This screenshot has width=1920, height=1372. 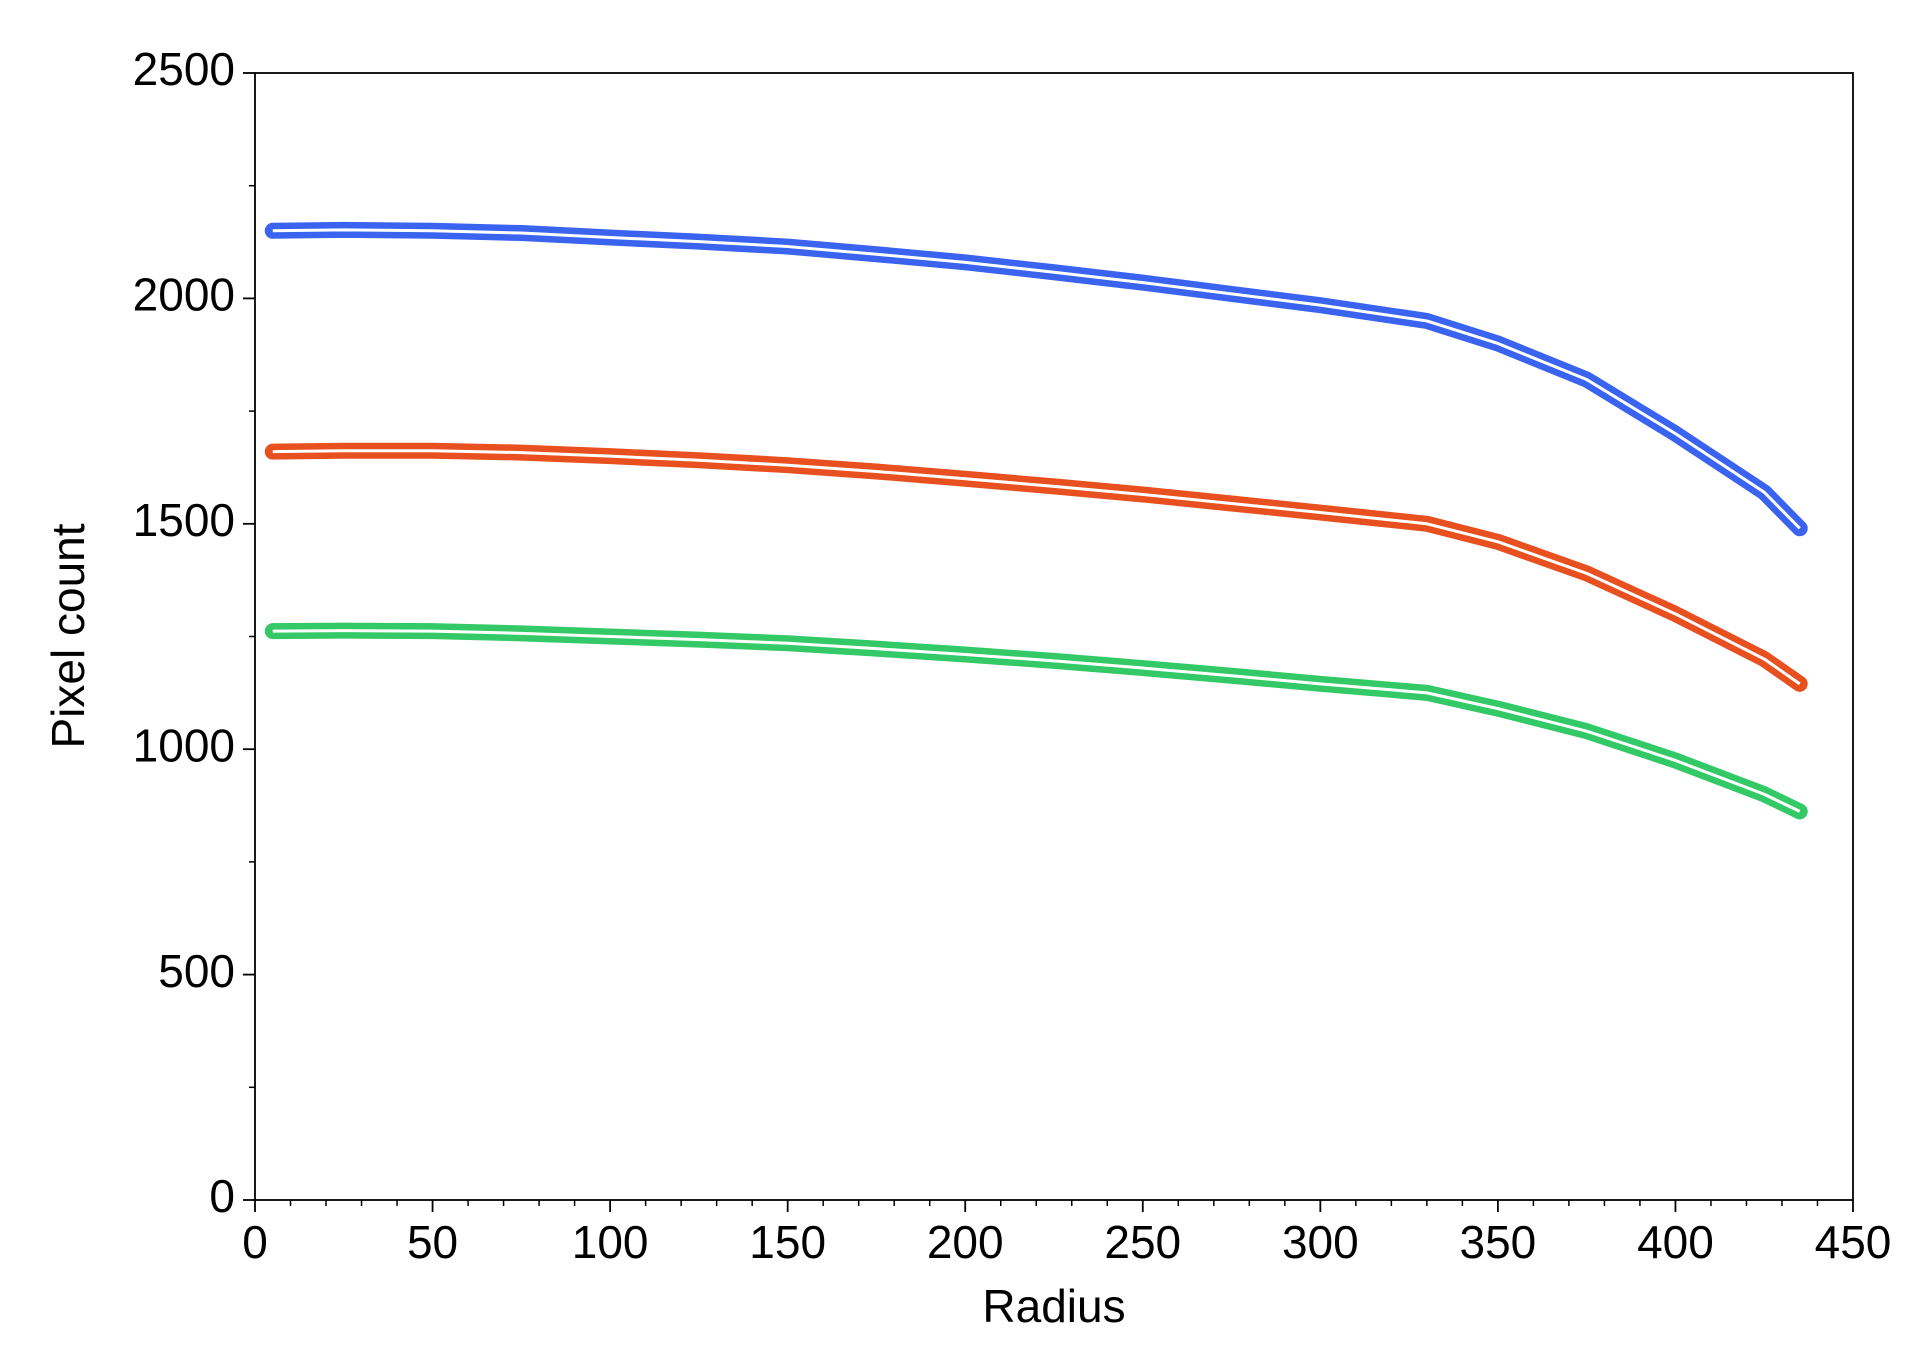 I want to click on y-tick-label: 500, so click(x=196, y=971).